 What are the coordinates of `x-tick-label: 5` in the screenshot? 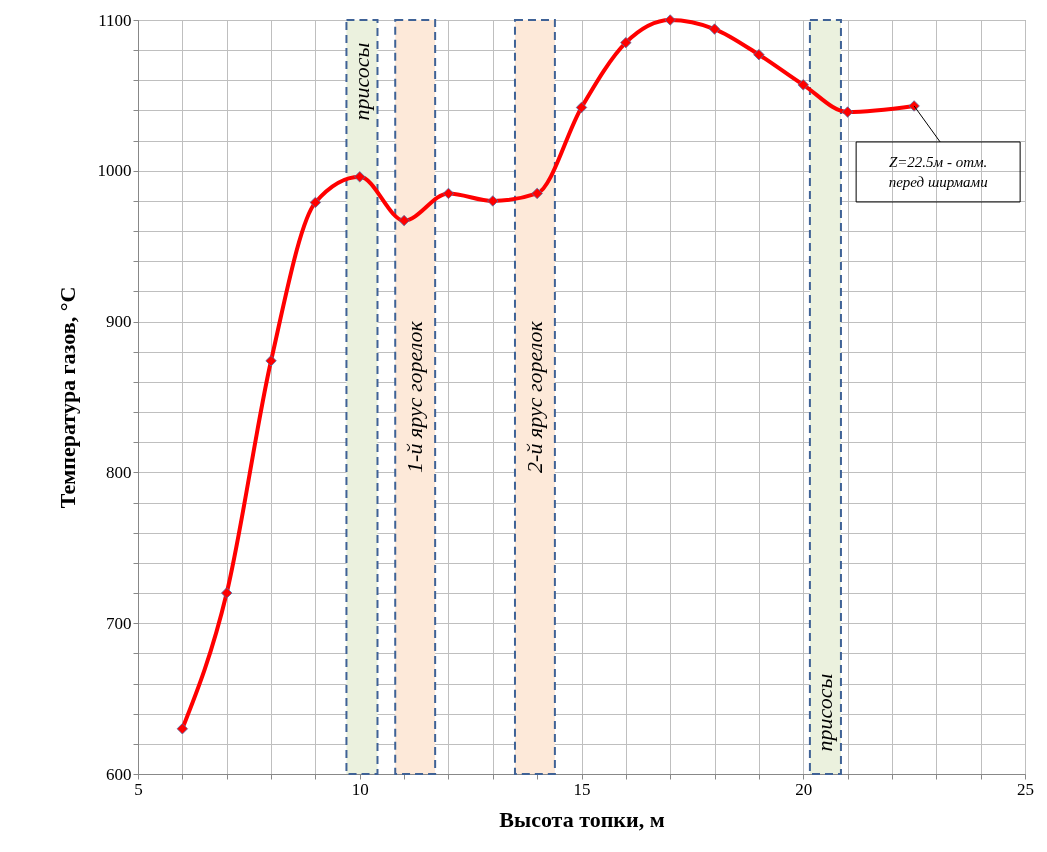 It's located at (138, 789).